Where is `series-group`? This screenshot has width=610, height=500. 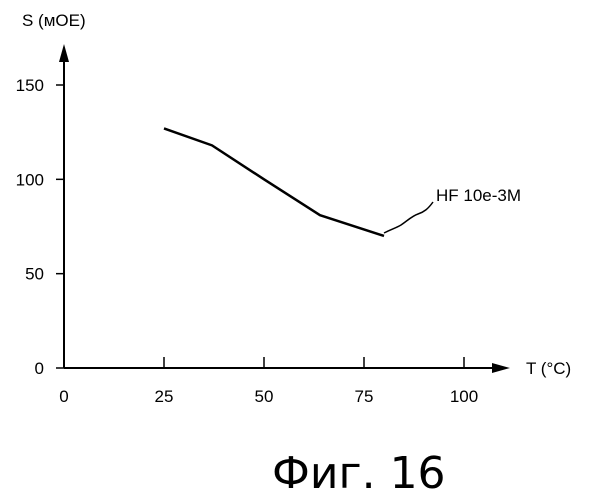
series-group is located at coordinates (274, 182).